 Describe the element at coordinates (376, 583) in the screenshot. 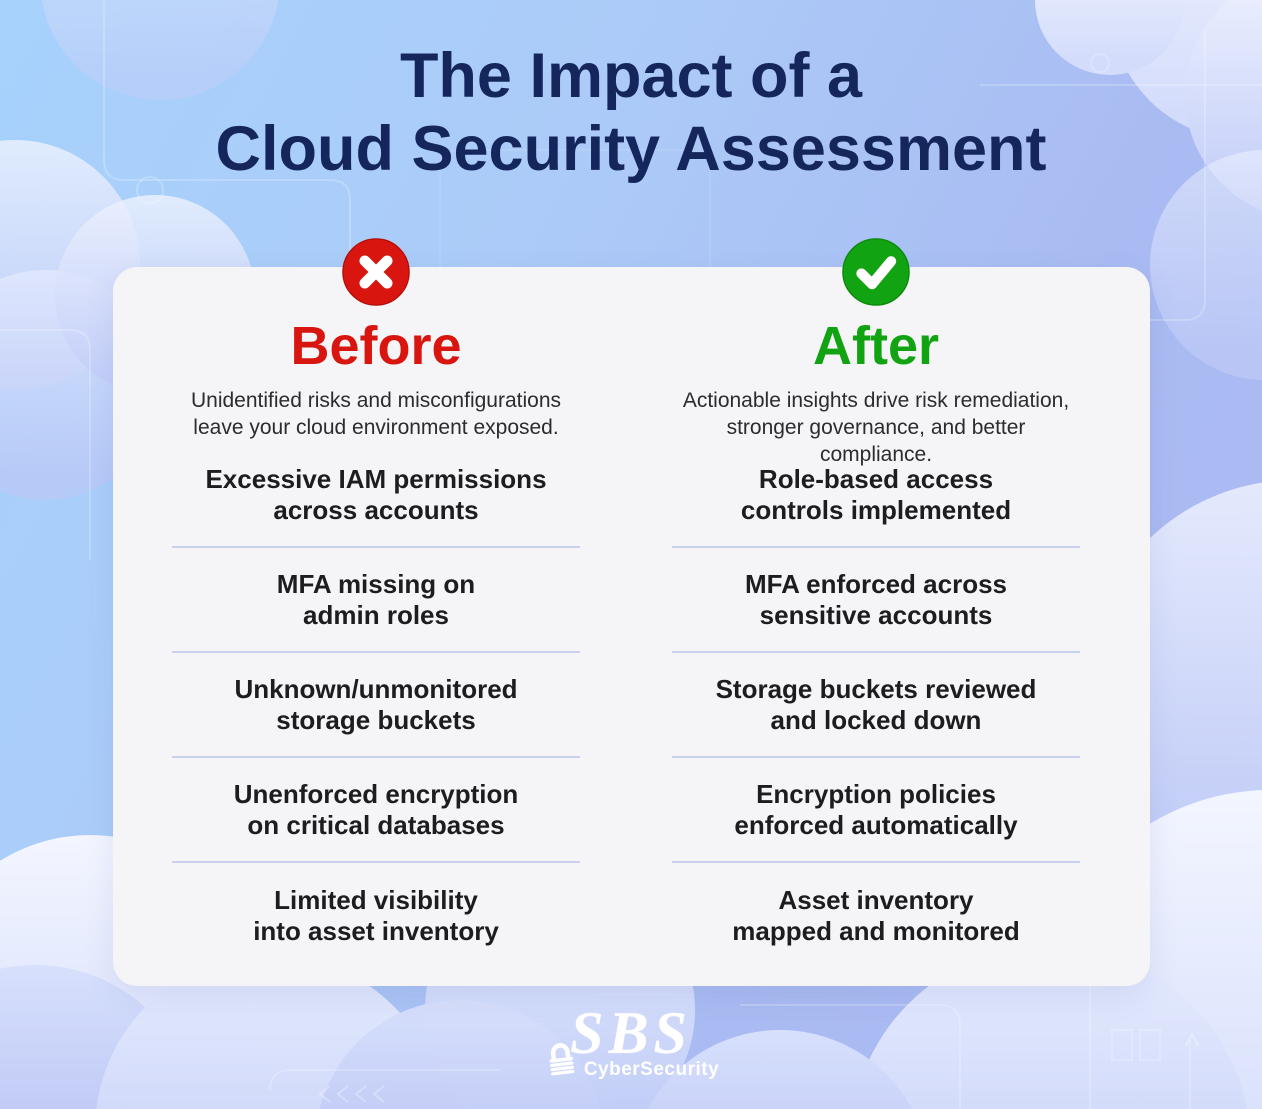

I see `item-text-line: MFA missing on` at that location.